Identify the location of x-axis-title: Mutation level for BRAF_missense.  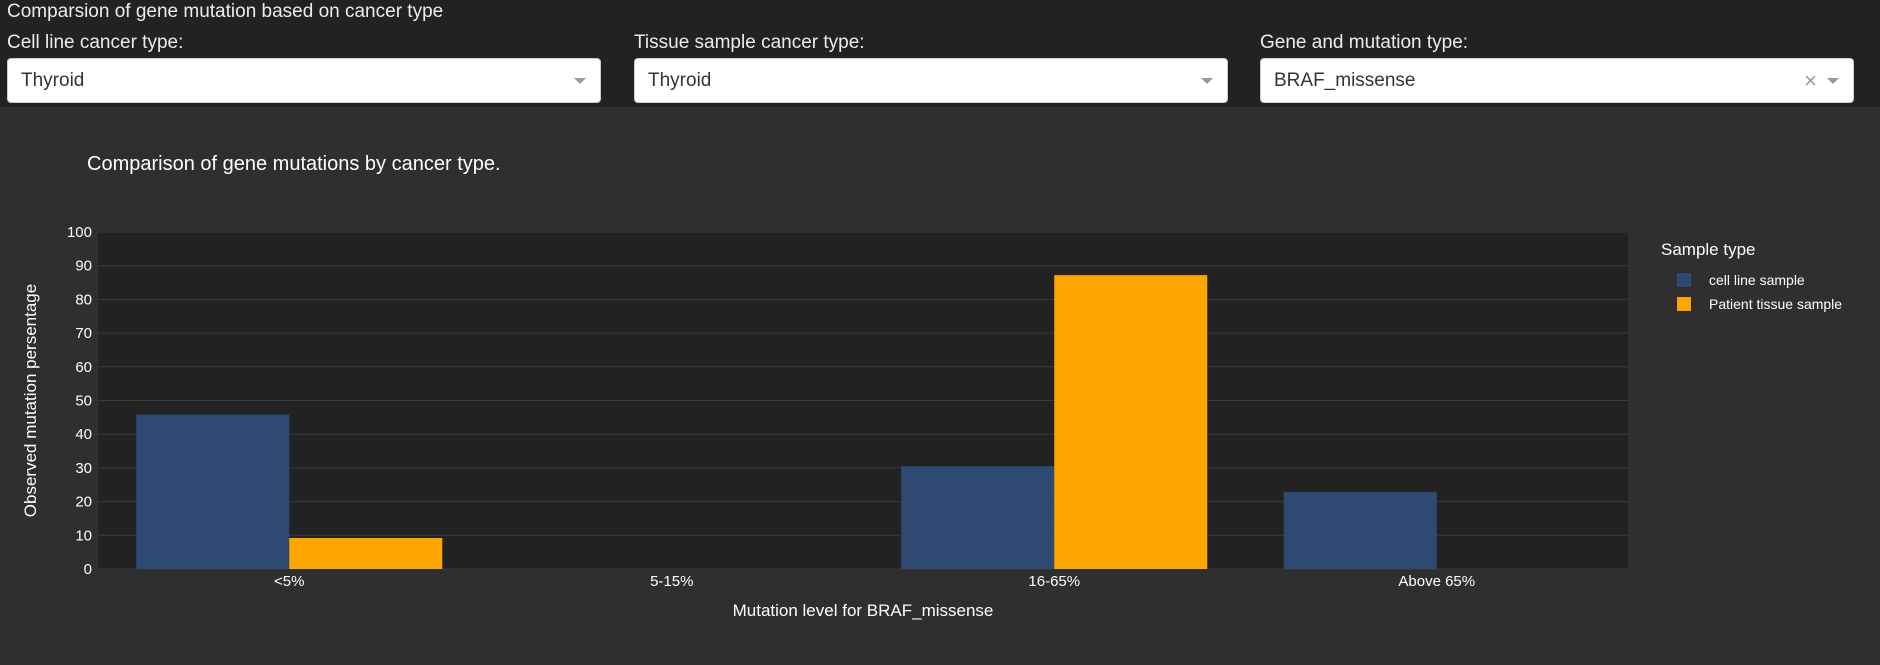
(863, 610).